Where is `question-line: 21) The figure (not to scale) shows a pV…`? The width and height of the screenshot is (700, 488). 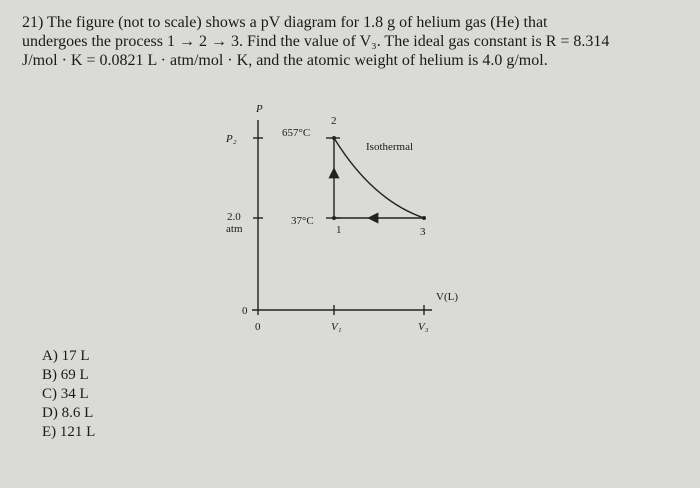
question-line: 21) The figure (not to scale) shows a pV… is located at coordinates (285, 22).